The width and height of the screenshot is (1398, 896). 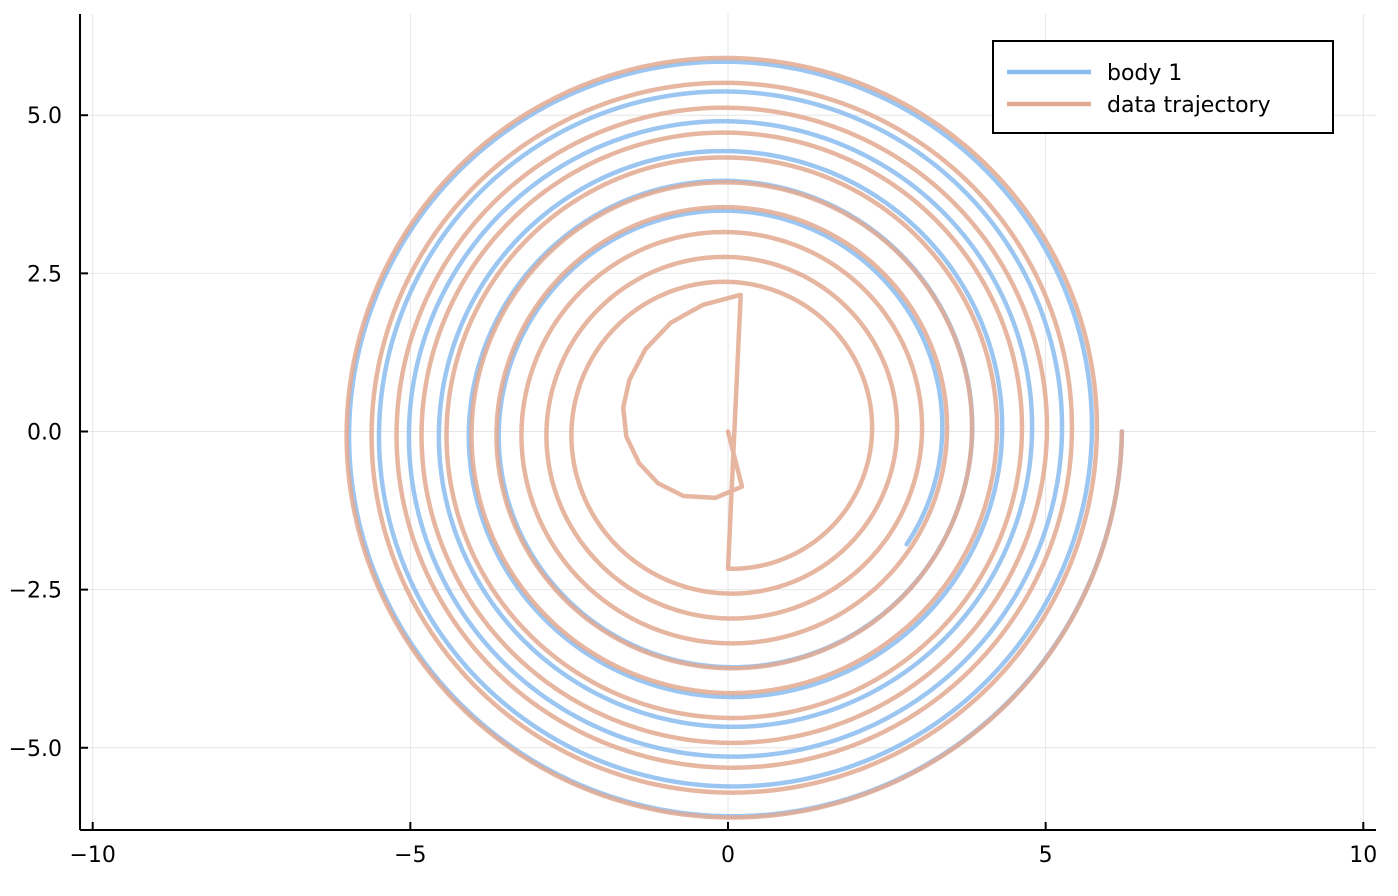 I want to click on x-tick-label: −10, so click(x=92, y=855).